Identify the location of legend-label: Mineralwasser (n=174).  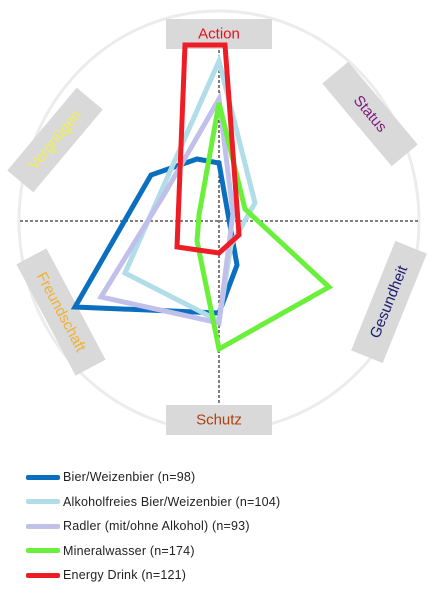
(129, 550).